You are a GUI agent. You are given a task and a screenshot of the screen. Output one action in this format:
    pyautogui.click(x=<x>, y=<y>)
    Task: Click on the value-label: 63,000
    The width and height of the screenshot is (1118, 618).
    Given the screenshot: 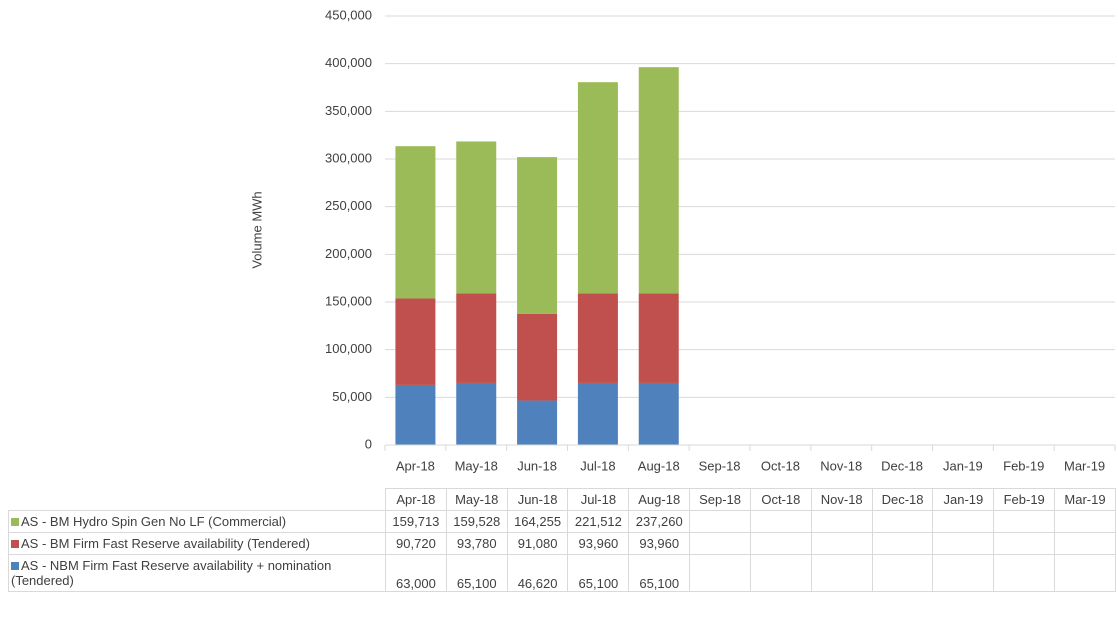 What is the action you would take?
    pyautogui.click(x=416, y=583)
    